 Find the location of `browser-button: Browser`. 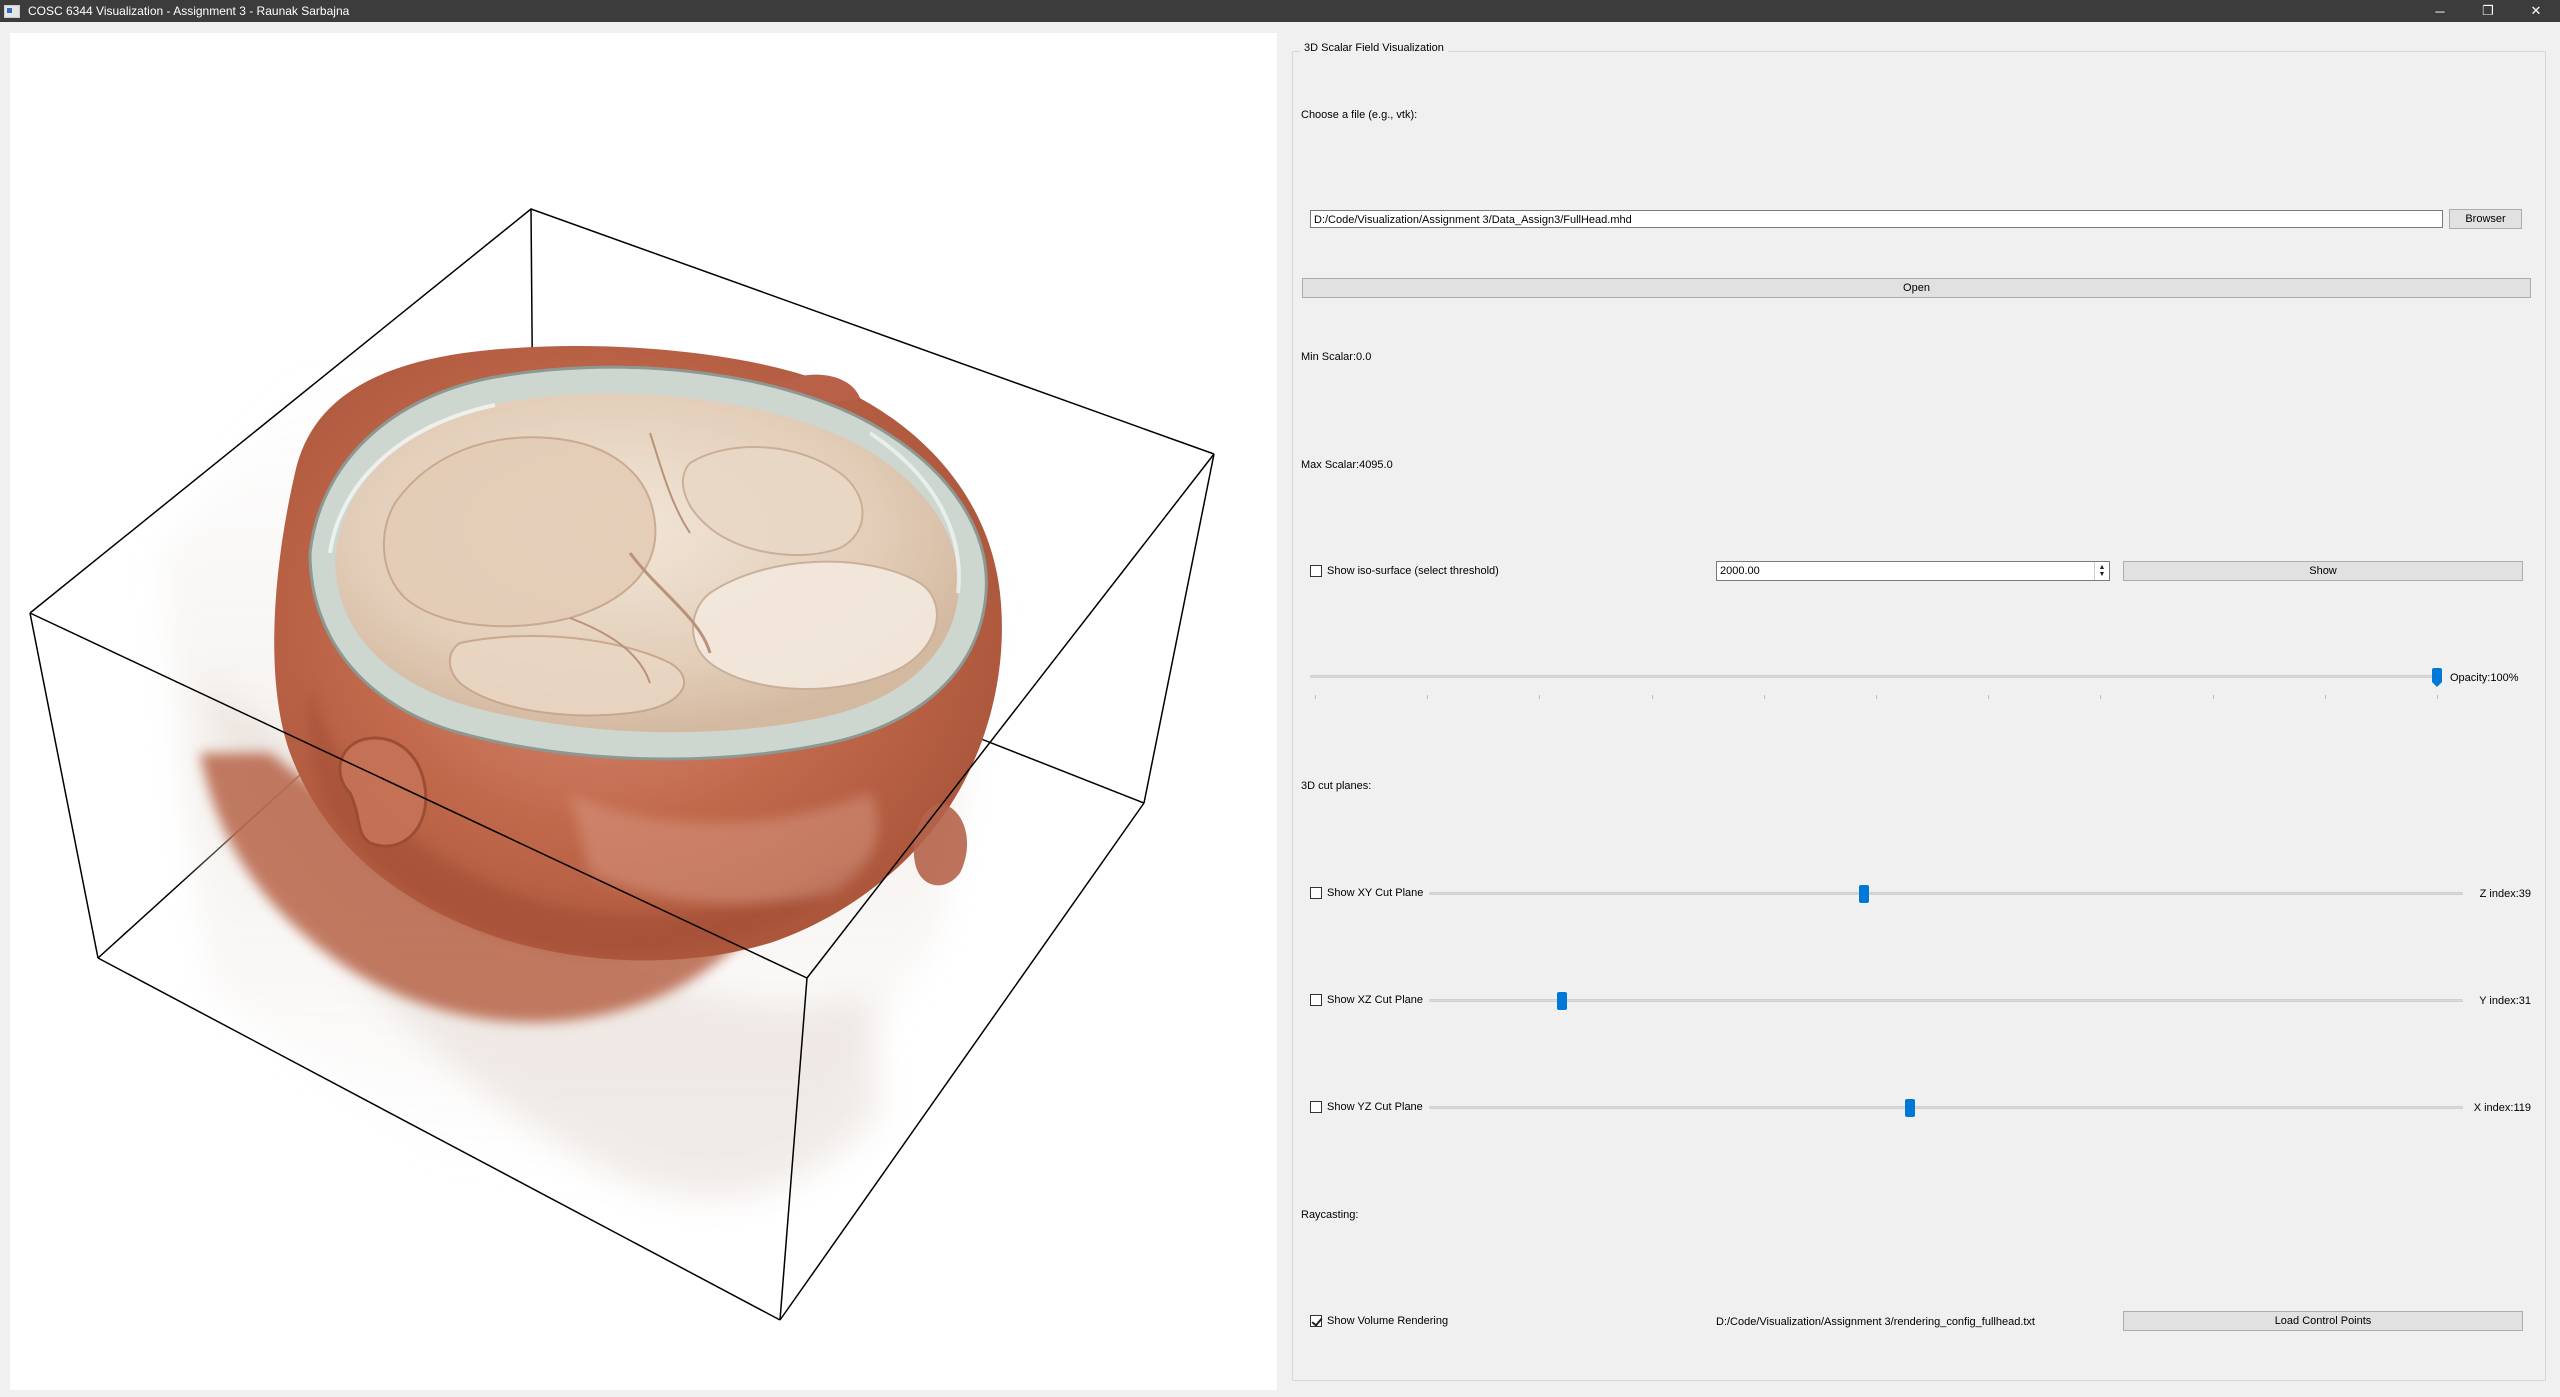

browser-button: Browser is located at coordinates (2485, 219).